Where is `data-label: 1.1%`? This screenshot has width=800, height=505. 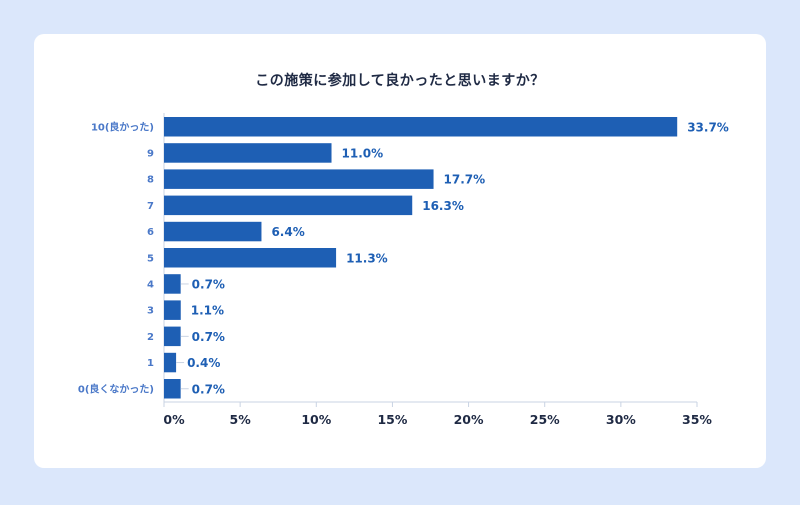
data-label: 1.1% is located at coordinates (207, 311).